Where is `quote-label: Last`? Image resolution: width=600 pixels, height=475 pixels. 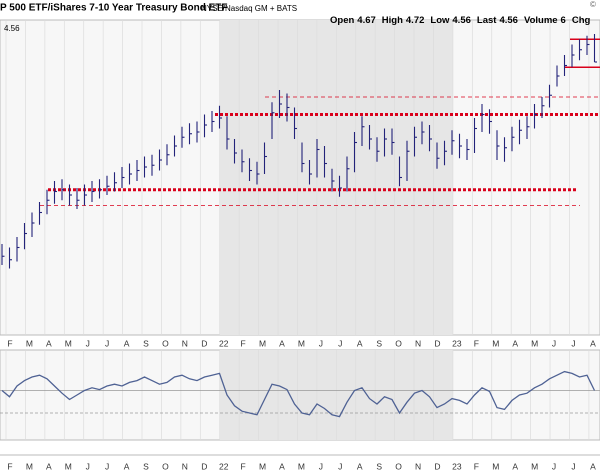
quote-label: Last is located at coordinates (487, 20).